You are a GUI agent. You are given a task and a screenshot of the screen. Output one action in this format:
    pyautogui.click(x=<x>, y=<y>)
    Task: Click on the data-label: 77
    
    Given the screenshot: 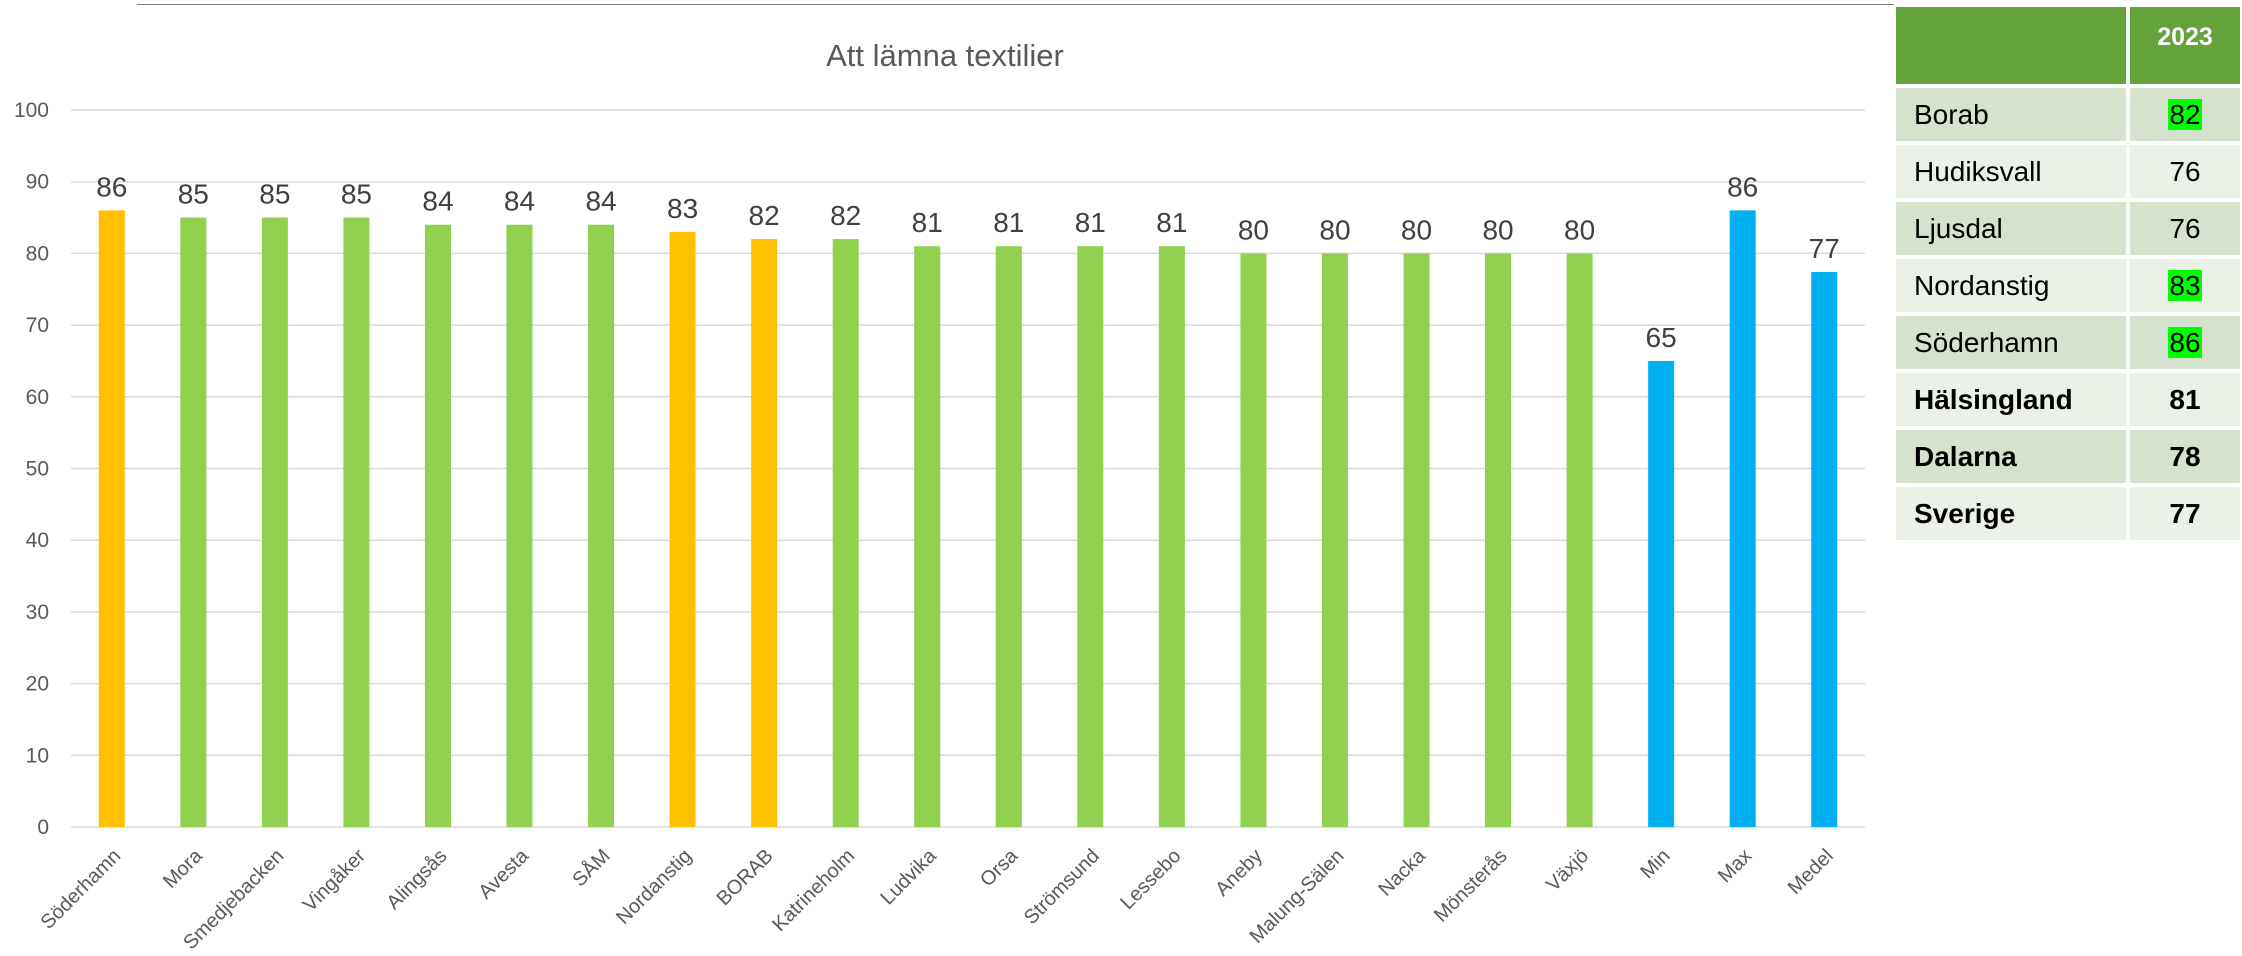 What is the action you would take?
    pyautogui.click(x=1824, y=248)
    